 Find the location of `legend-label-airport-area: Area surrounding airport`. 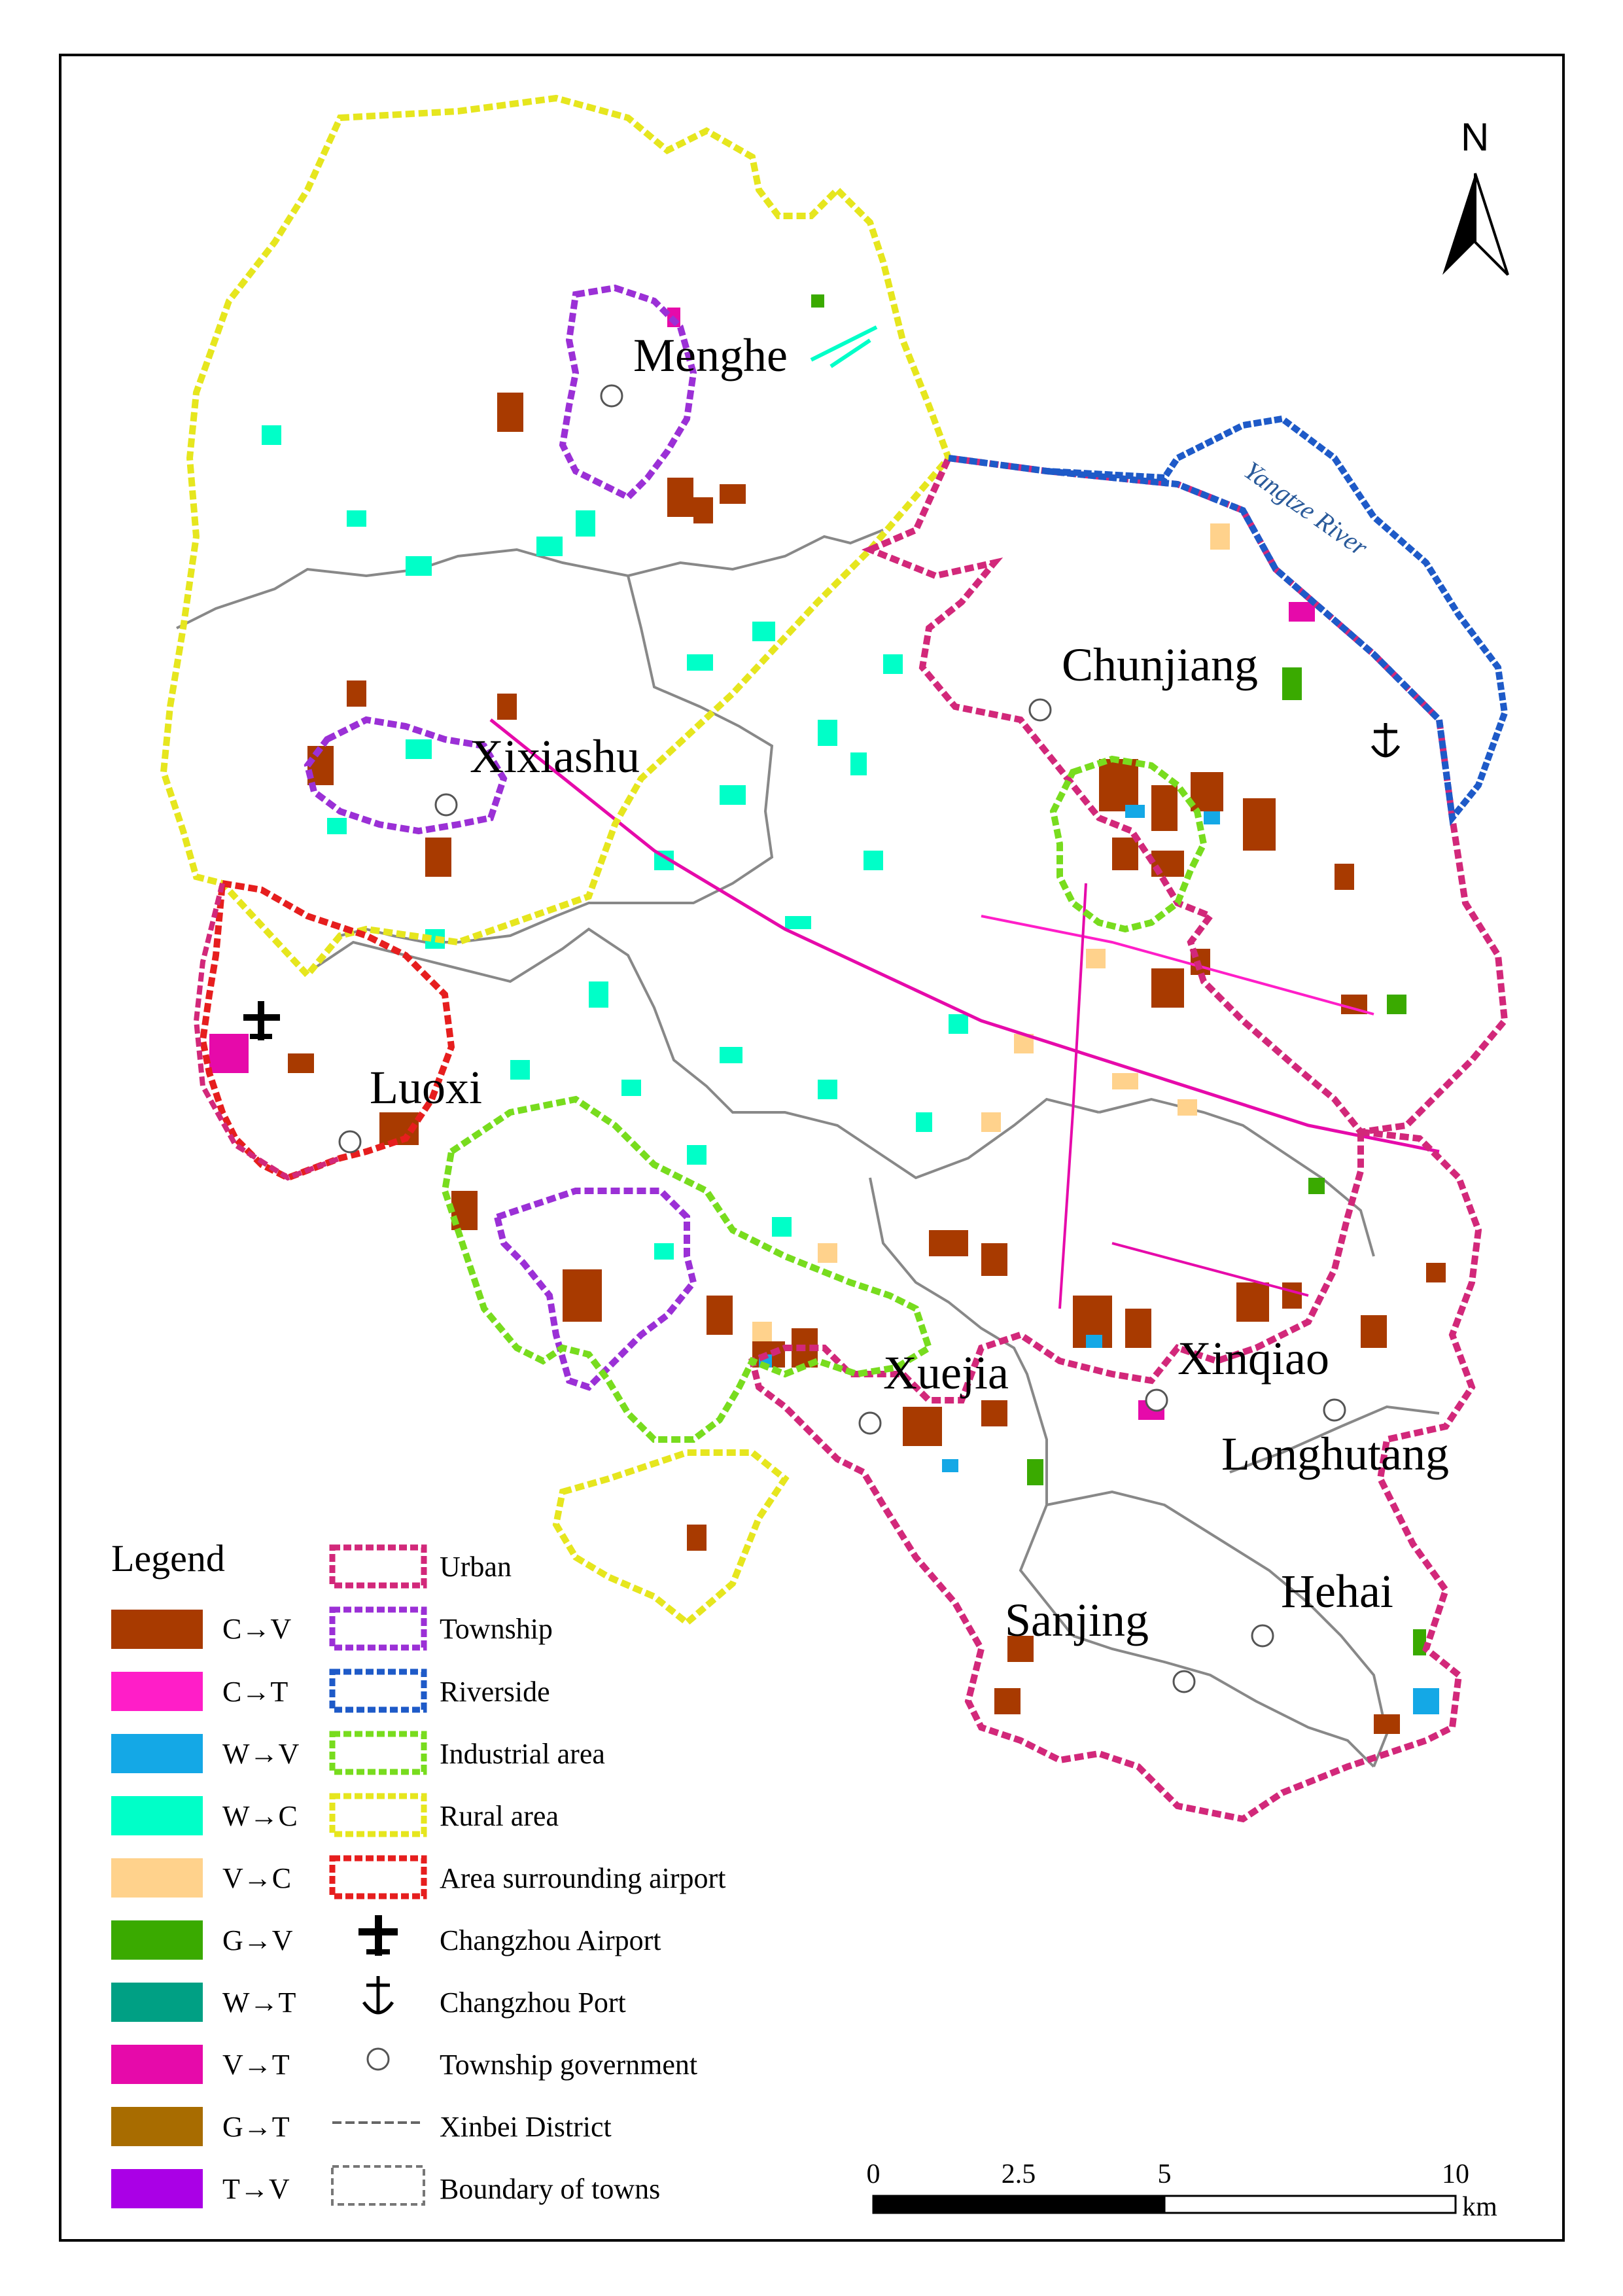

legend-label-airport-area: Area surrounding airport is located at coordinates (583, 1878).